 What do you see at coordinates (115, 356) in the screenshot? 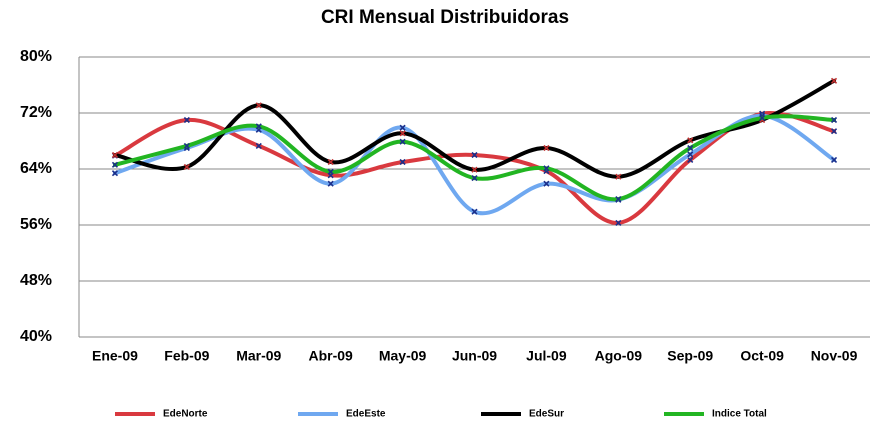
I see `x-tick-label: Ene-09` at bounding box center [115, 356].